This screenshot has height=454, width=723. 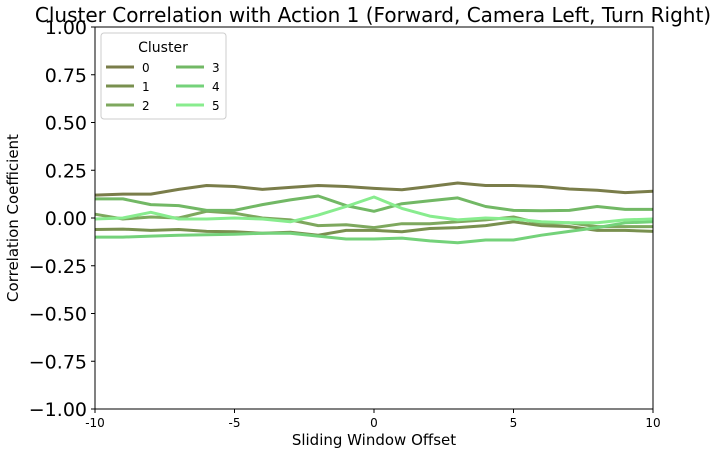 What do you see at coordinates (13, 218) in the screenshot?
I see `y-axis-label: Correlation Coefficient` at bounding box center [13, 218].